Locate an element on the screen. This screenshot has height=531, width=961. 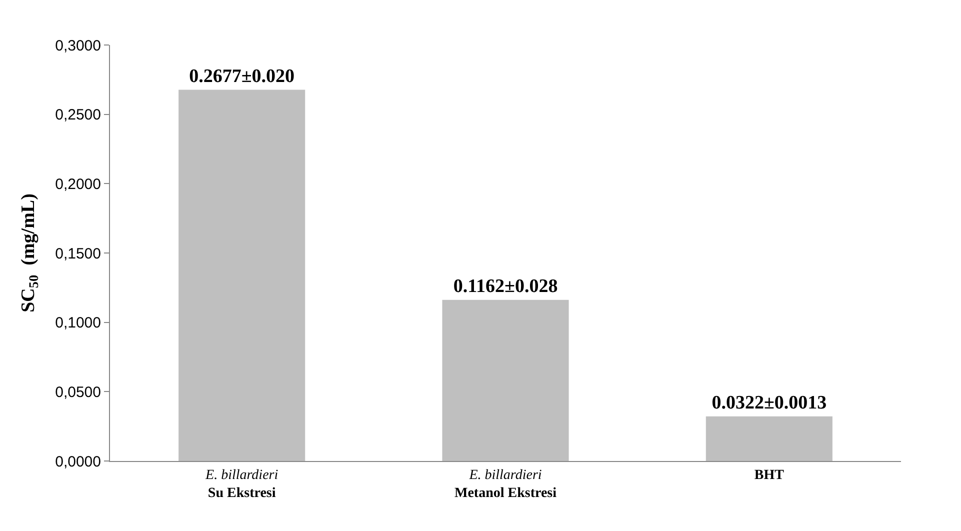
data-label: 0.2677±0.020 is located at coordinates (242, 76).